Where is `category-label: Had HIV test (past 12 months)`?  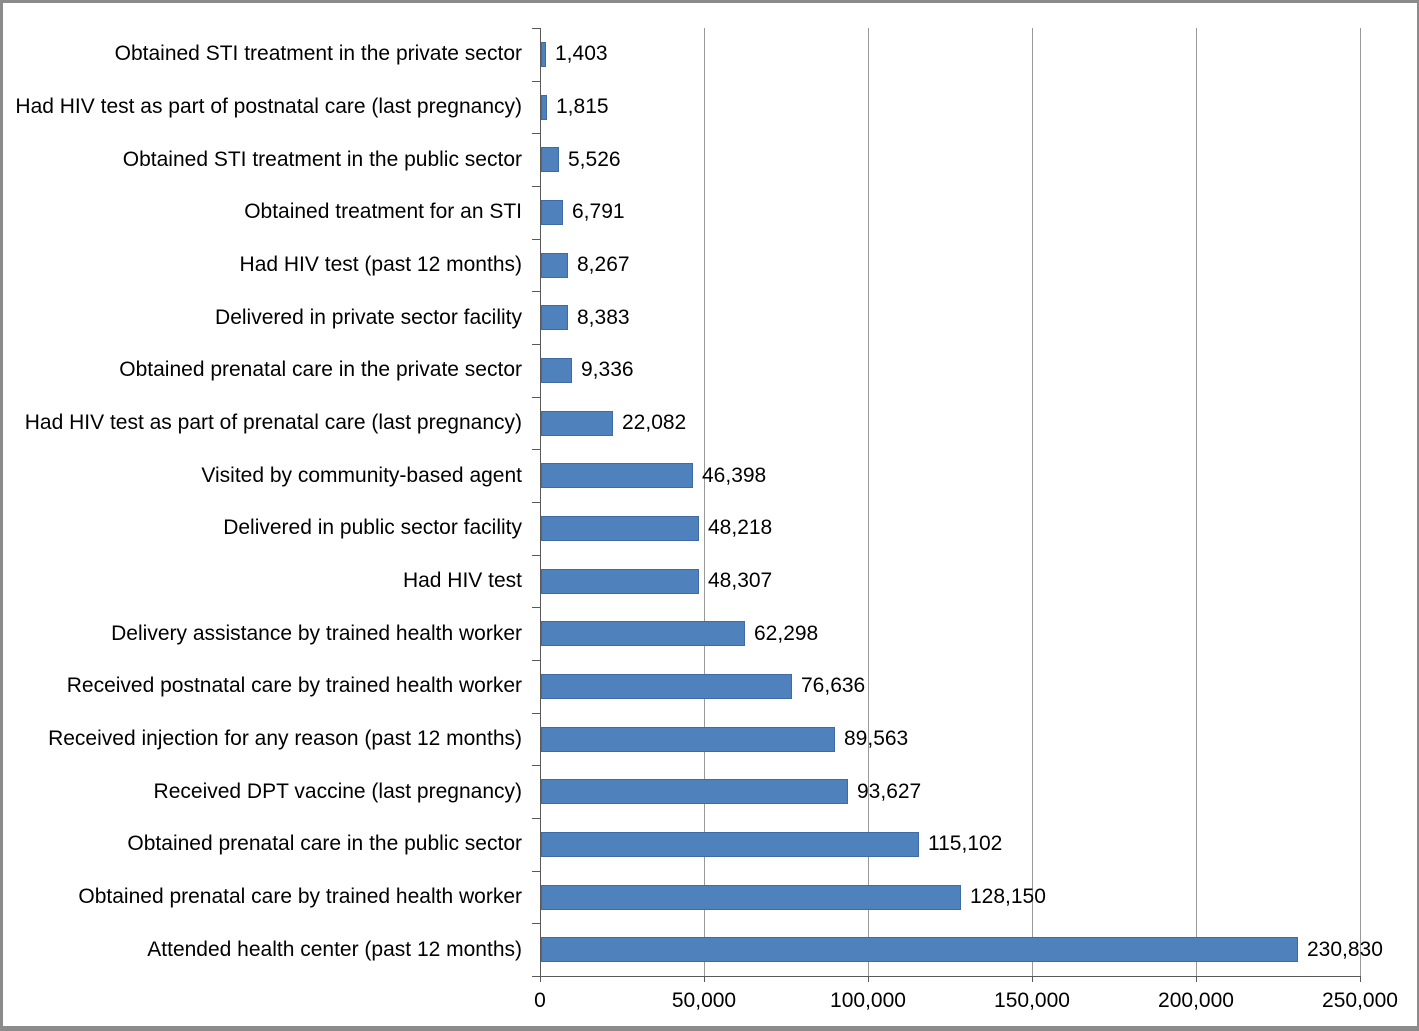
category-label: Had HIV test (past 12 months) is located at coordinates (380, 264).